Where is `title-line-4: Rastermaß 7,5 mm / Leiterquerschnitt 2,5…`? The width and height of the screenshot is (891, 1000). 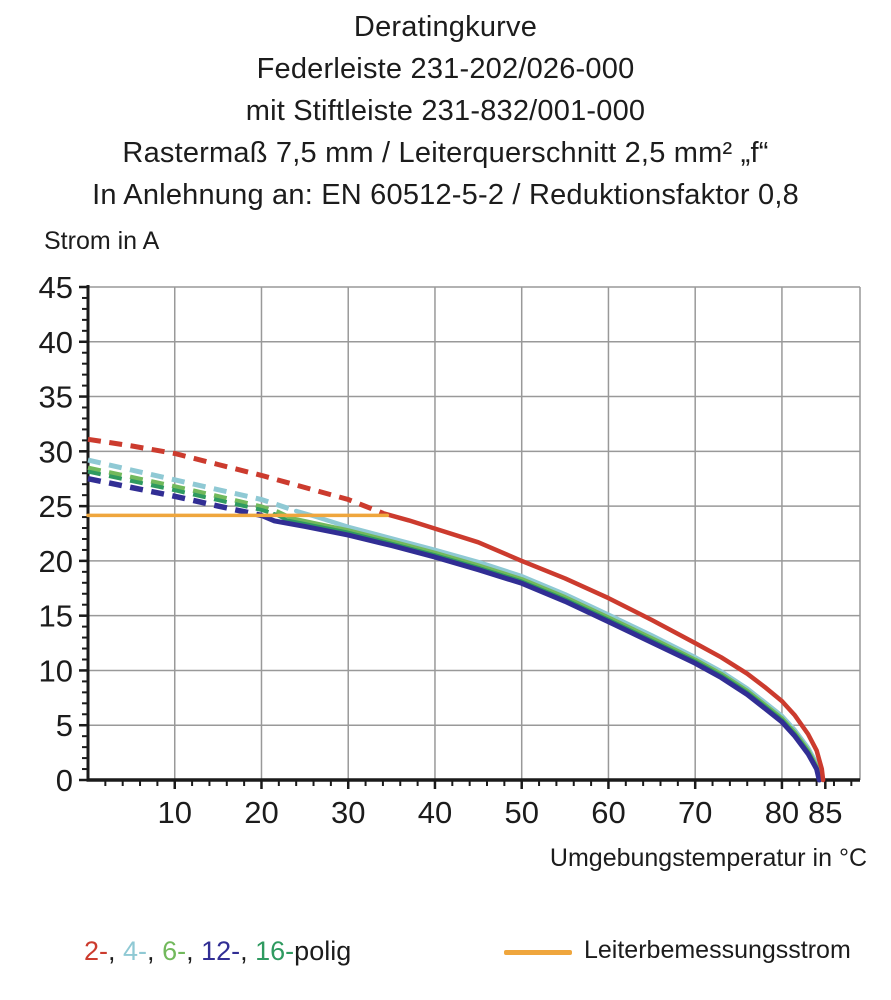 title-line-4: Rastermaß 7,5 mm / Leiterquerschnitt 2,5… is located at coordinates (445, 153).